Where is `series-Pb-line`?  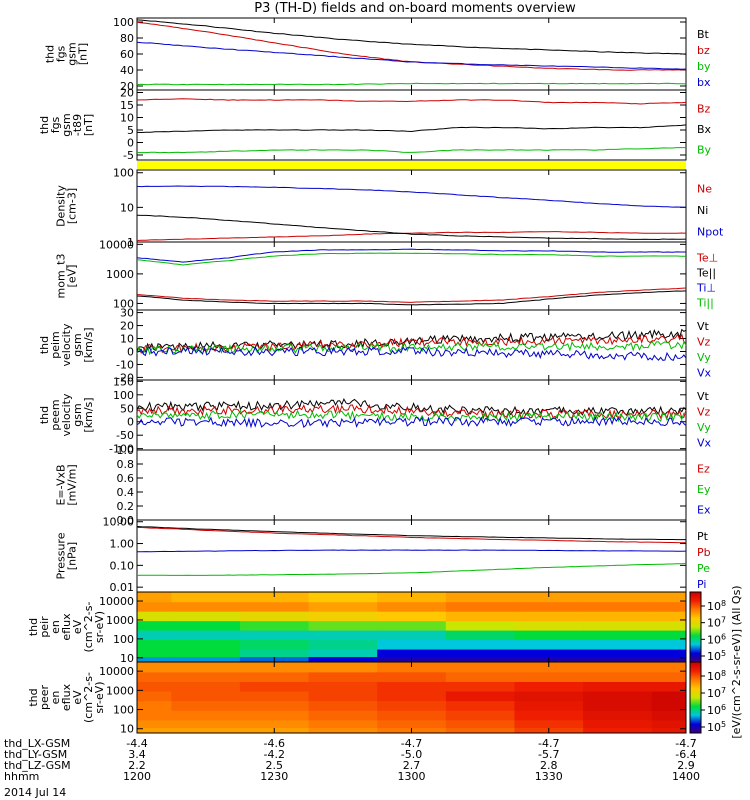
series-Pb-line is located at coordinates (412, 535).